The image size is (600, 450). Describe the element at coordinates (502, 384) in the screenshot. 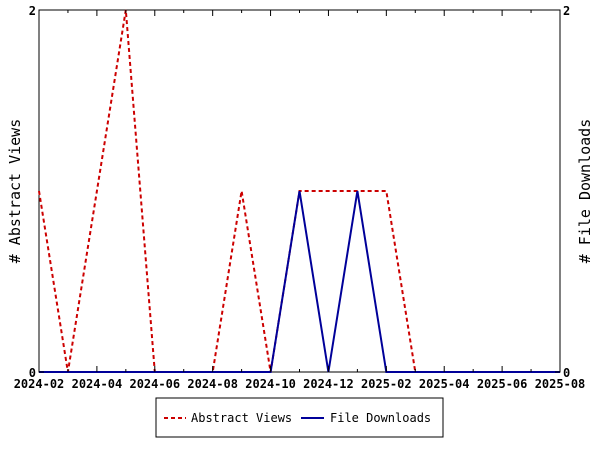

I see `x-tick-label: 2025-06` at that location.